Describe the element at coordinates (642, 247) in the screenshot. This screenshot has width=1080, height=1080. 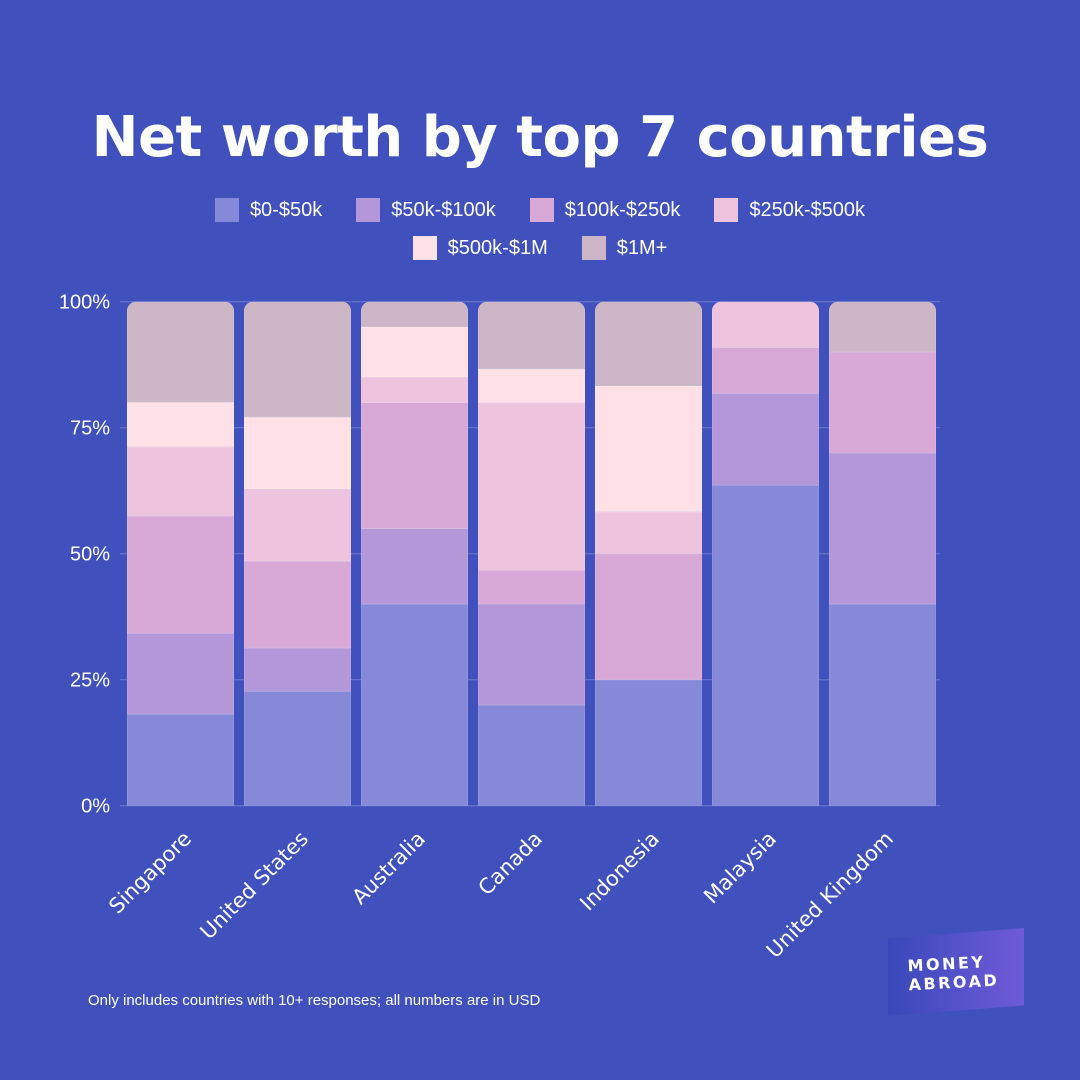
I see `legend-label: $1M+` at that location.